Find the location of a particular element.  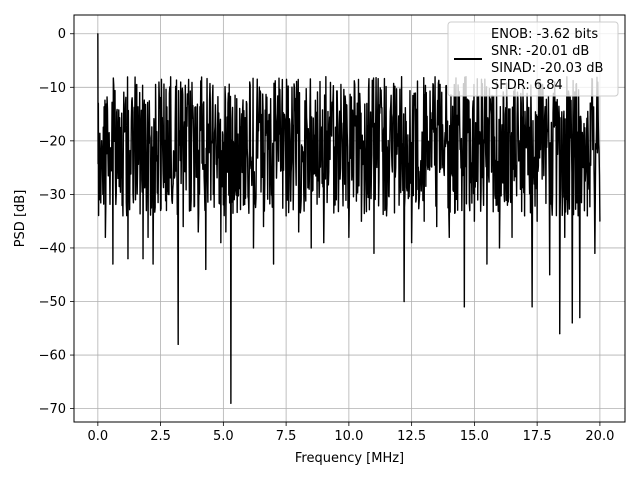

x-axis-label: Frequency [MHz] is located at coordinates (349, 458).